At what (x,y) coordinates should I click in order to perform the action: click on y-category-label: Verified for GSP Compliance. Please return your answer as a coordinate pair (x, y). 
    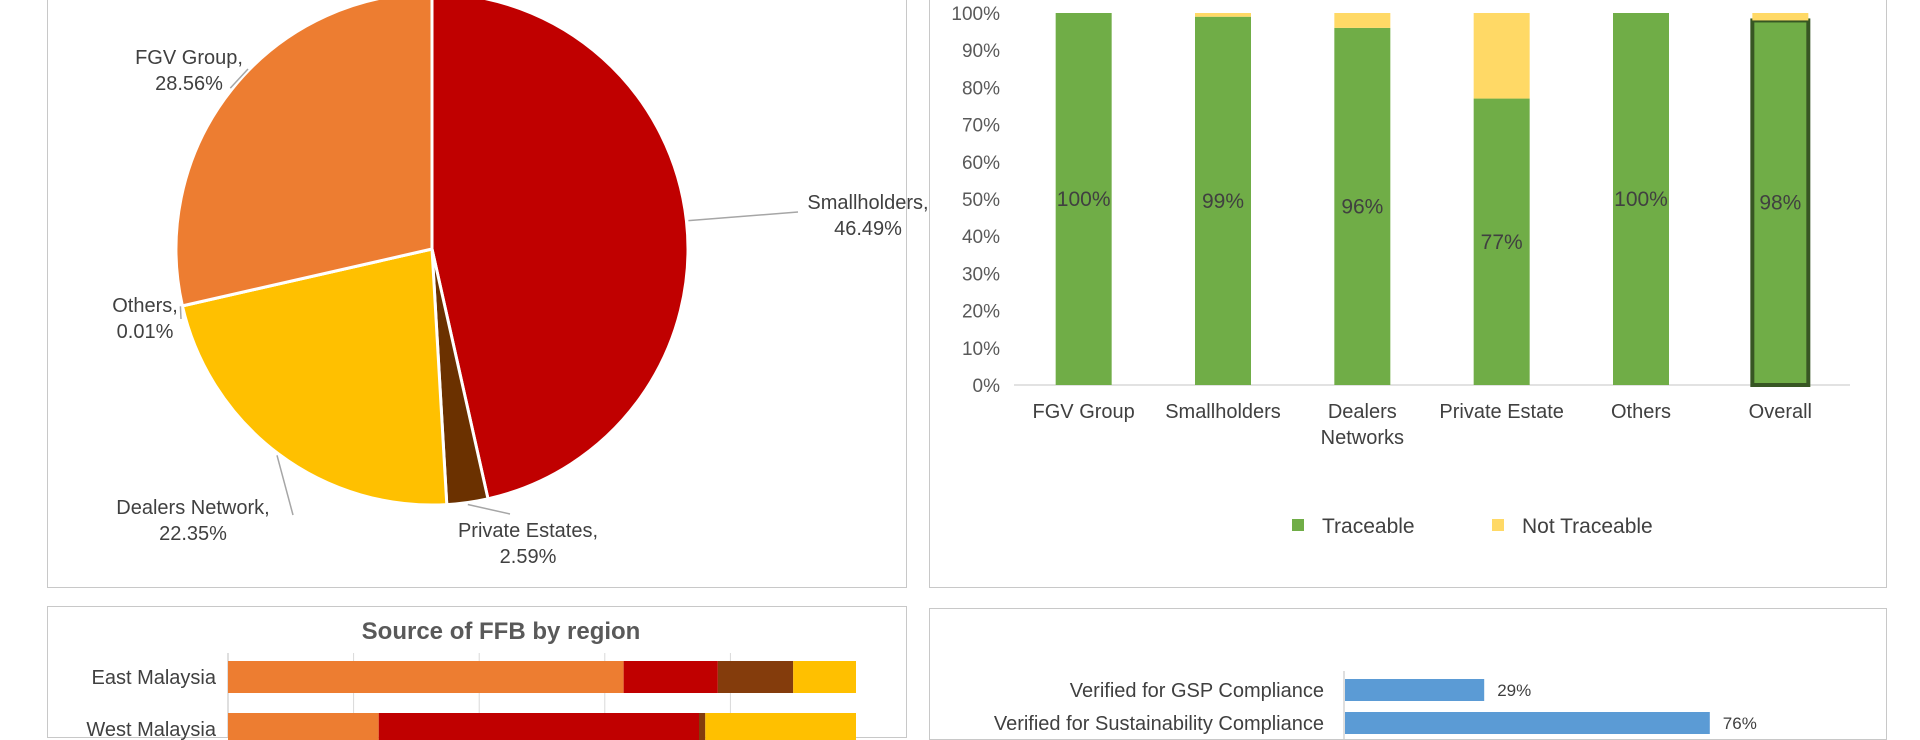
    Looking at the image, I should click on (1197, 691).